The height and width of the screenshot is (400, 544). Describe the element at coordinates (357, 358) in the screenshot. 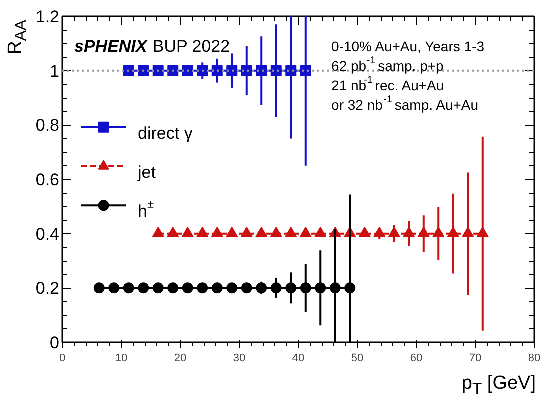

I see `x-tick-label: 50` at that location.